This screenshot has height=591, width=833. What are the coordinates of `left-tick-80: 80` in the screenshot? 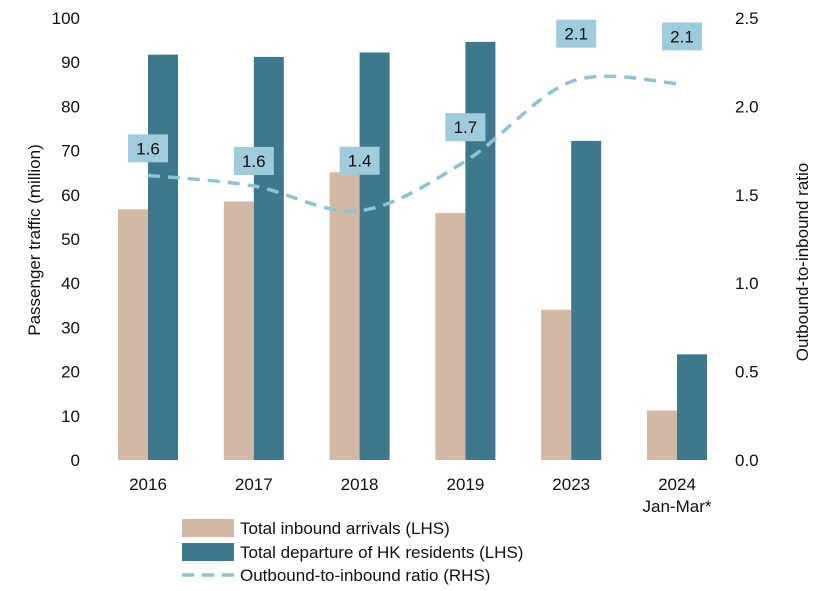 It's located at (70, 106).